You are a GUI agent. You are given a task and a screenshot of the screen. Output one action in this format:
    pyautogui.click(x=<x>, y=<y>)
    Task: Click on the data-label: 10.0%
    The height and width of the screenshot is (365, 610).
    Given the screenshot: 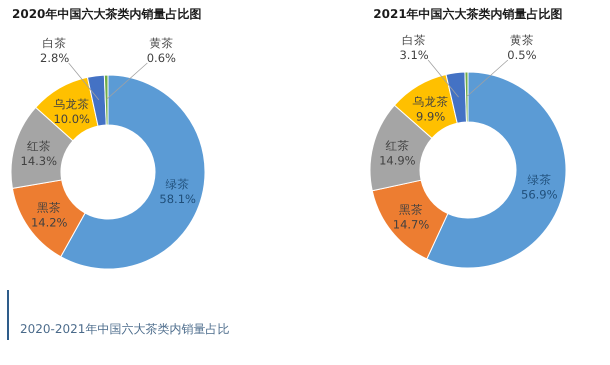 What is the action you would take?
    pyautogui.click(x=71, y=119)
    